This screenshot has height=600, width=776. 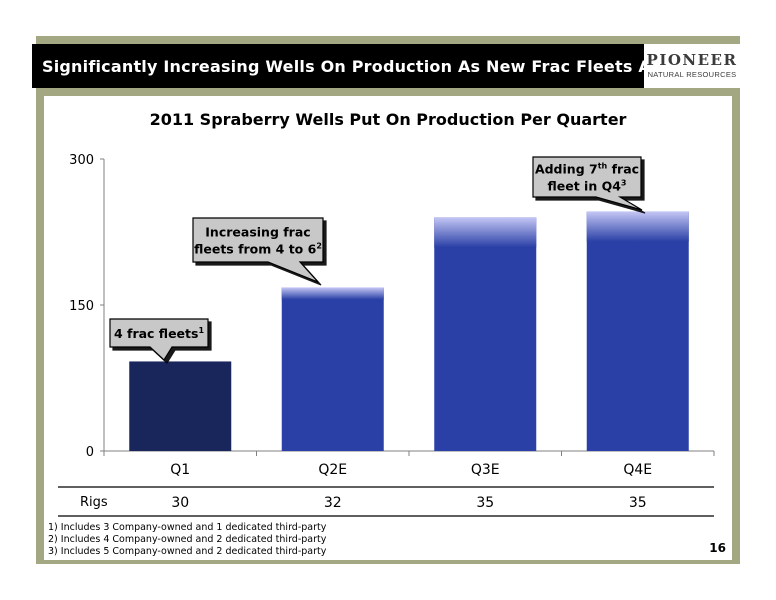 I want to click on y-tick-label: 300, so click(x=81, y=160).